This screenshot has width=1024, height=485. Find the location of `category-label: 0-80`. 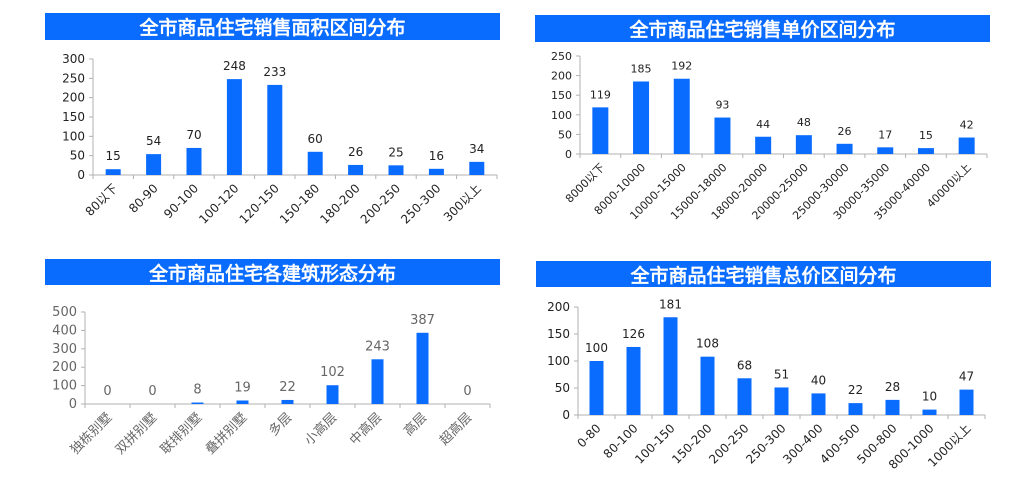

category-label: 0-80 is located at coordinates (588, 435).